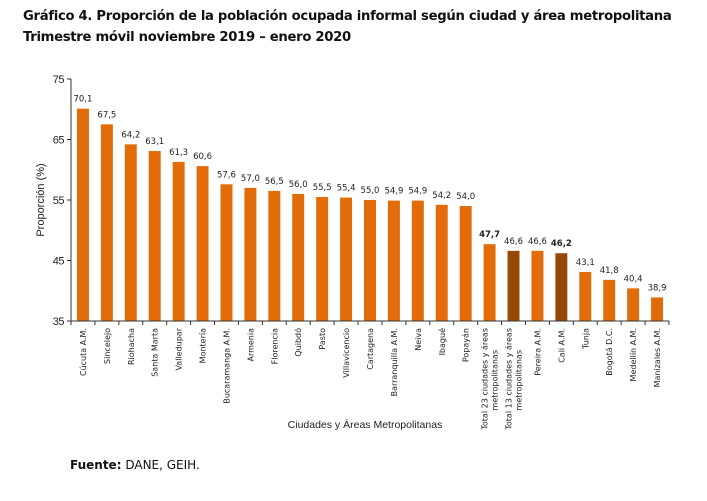  What do you see at coordinates (298, 185) in the screenshot?
I see `value-label: 56,0` at bounding box center [298, 185].